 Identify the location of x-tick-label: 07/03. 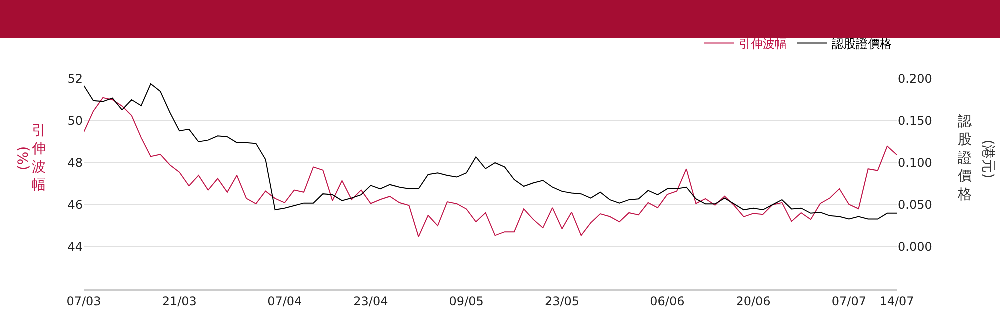
(84, 301).